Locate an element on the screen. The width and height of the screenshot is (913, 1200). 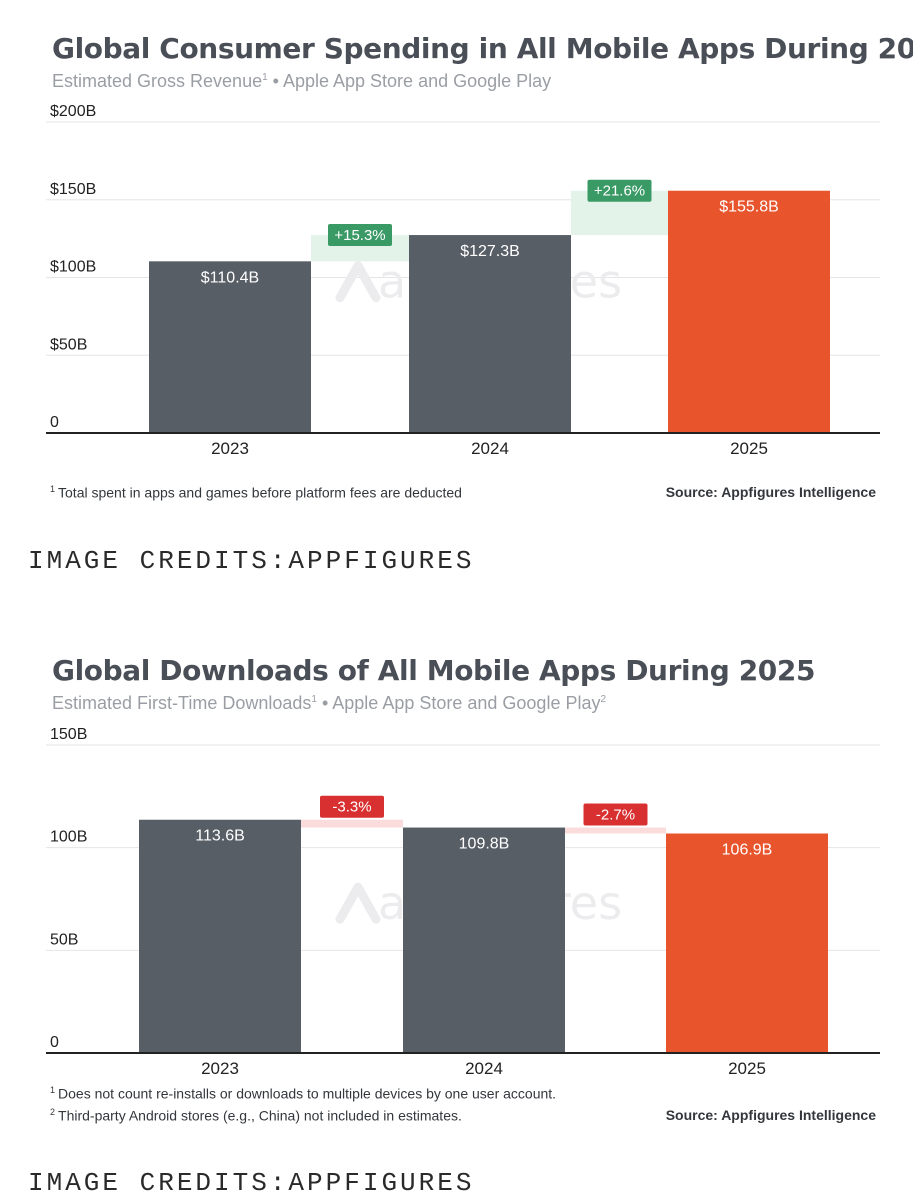
y-tick-label: $200B is located at coordinates (73, 111).